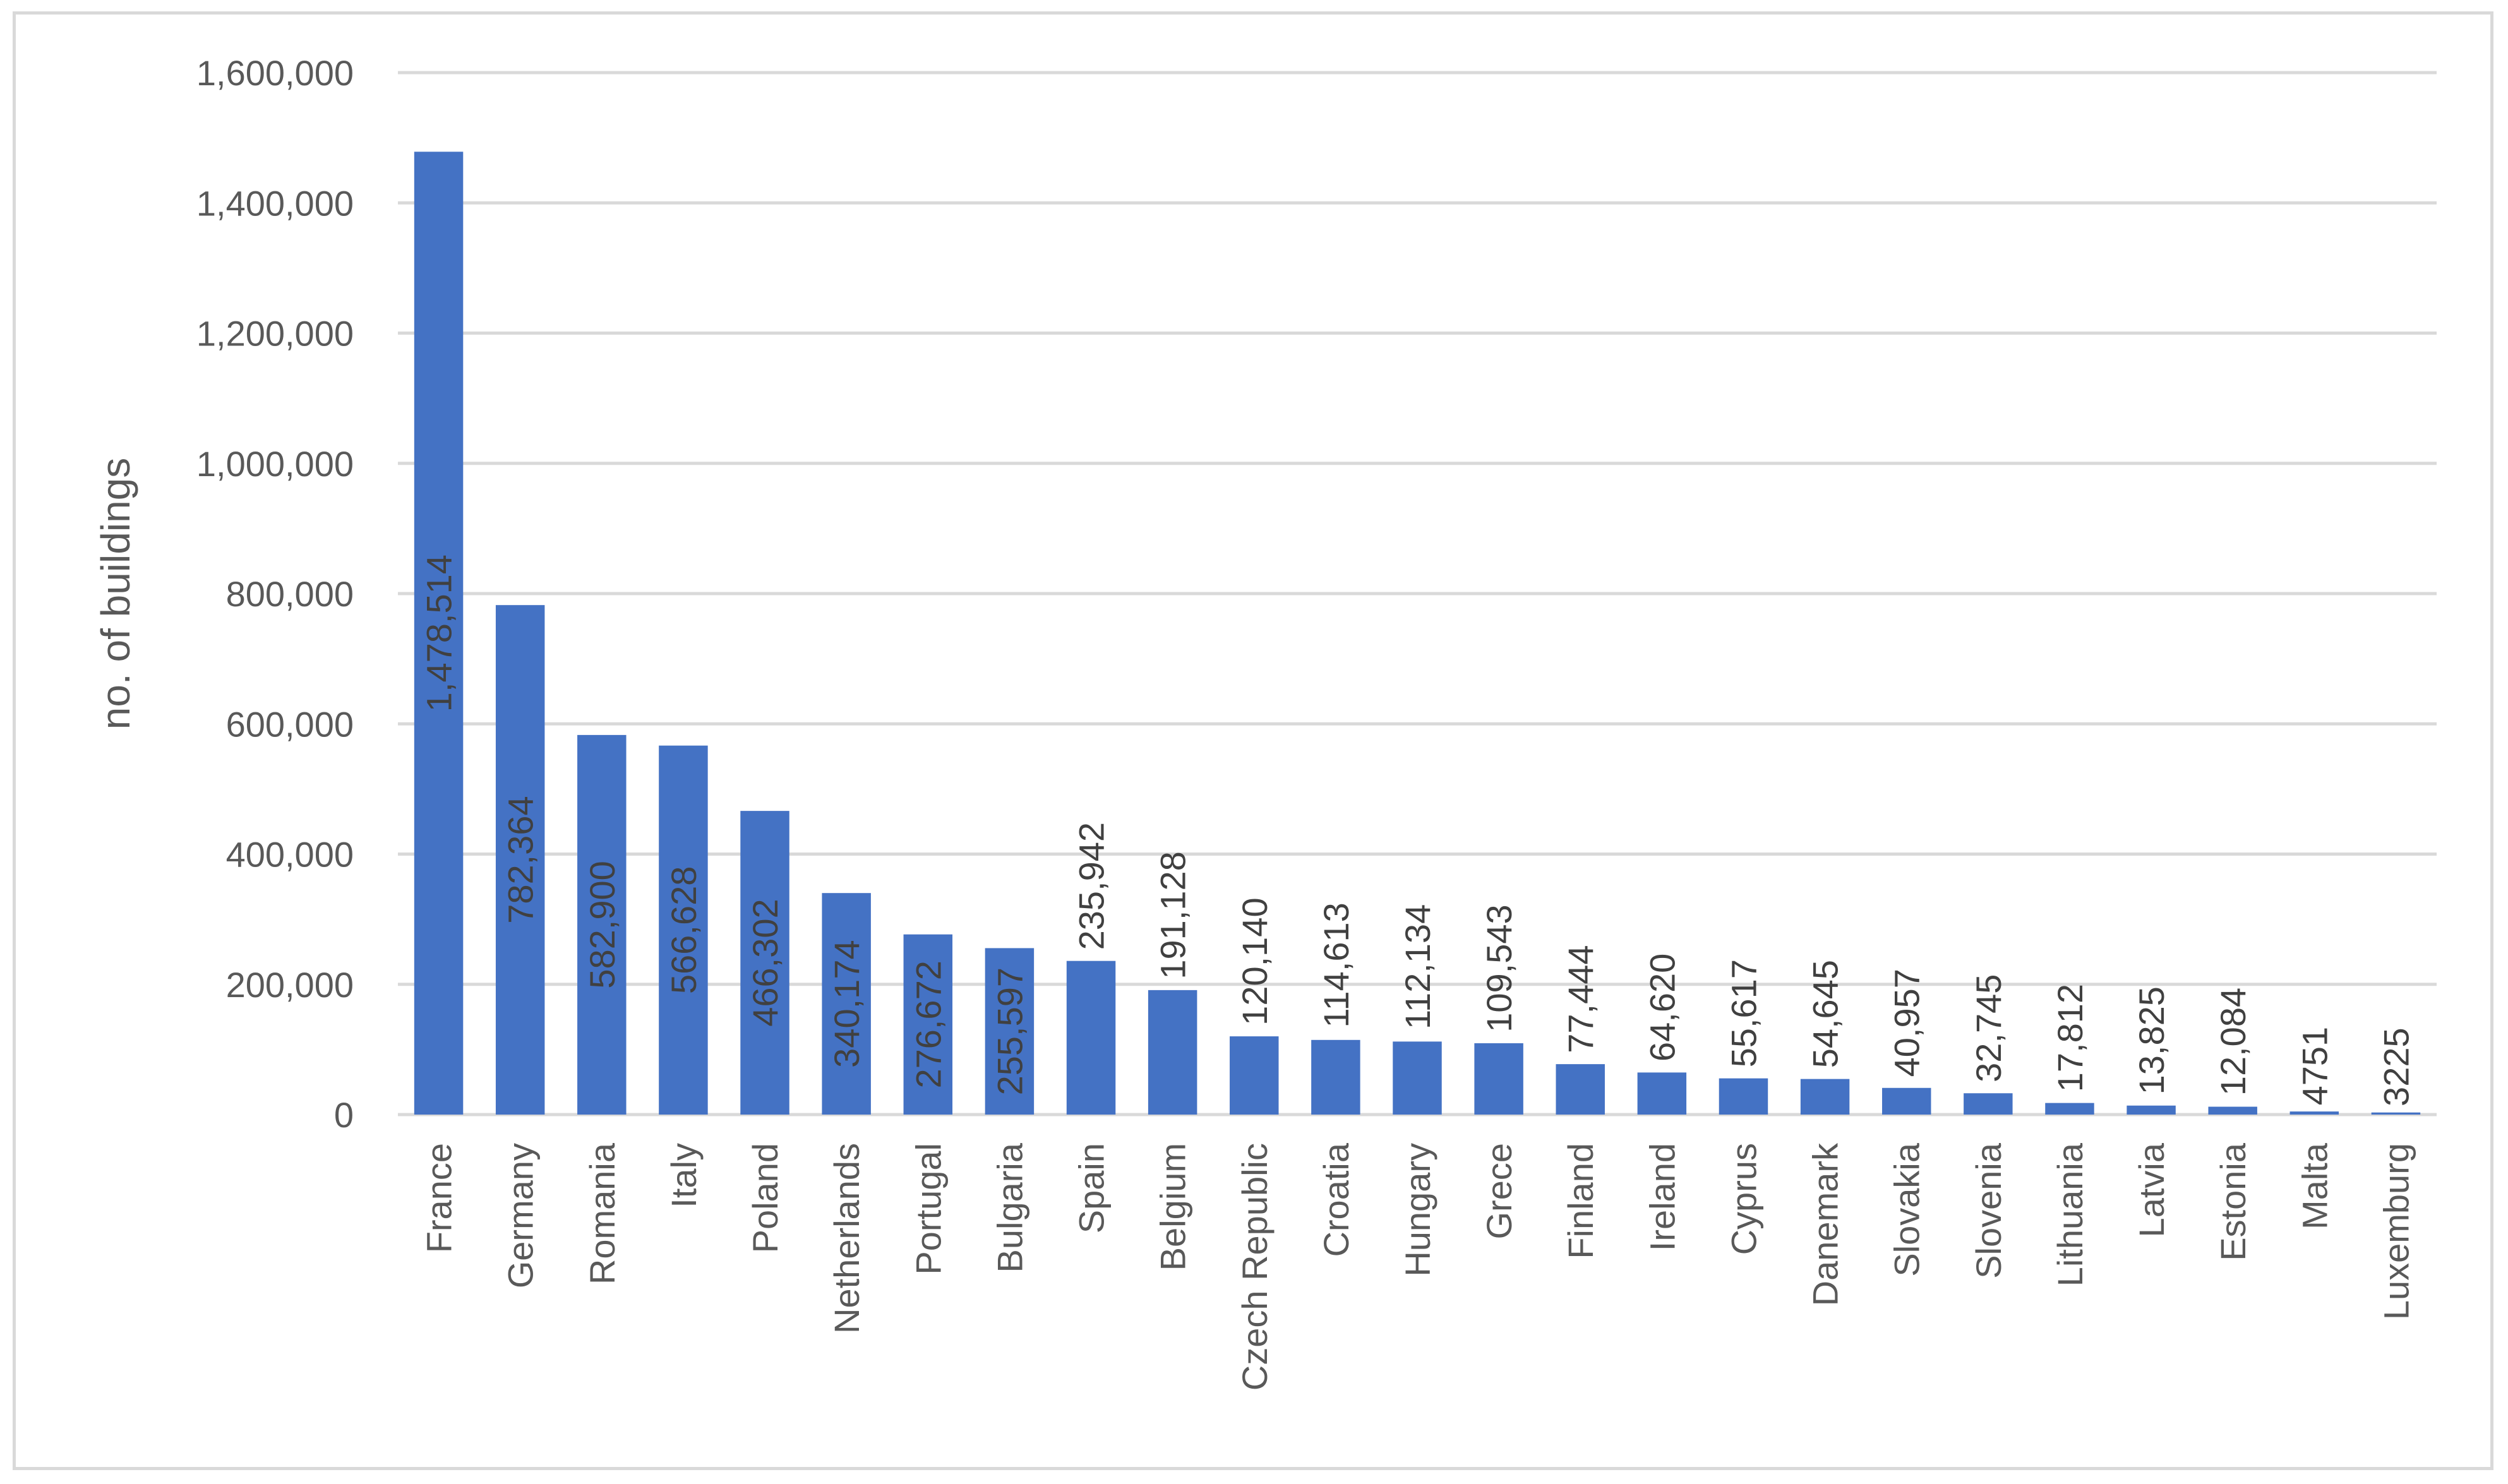 The image size is (2508, 1484). Describe the element at coordinates (1173, 915) in the screenshot. I see `data-label: 191,128` at that location.